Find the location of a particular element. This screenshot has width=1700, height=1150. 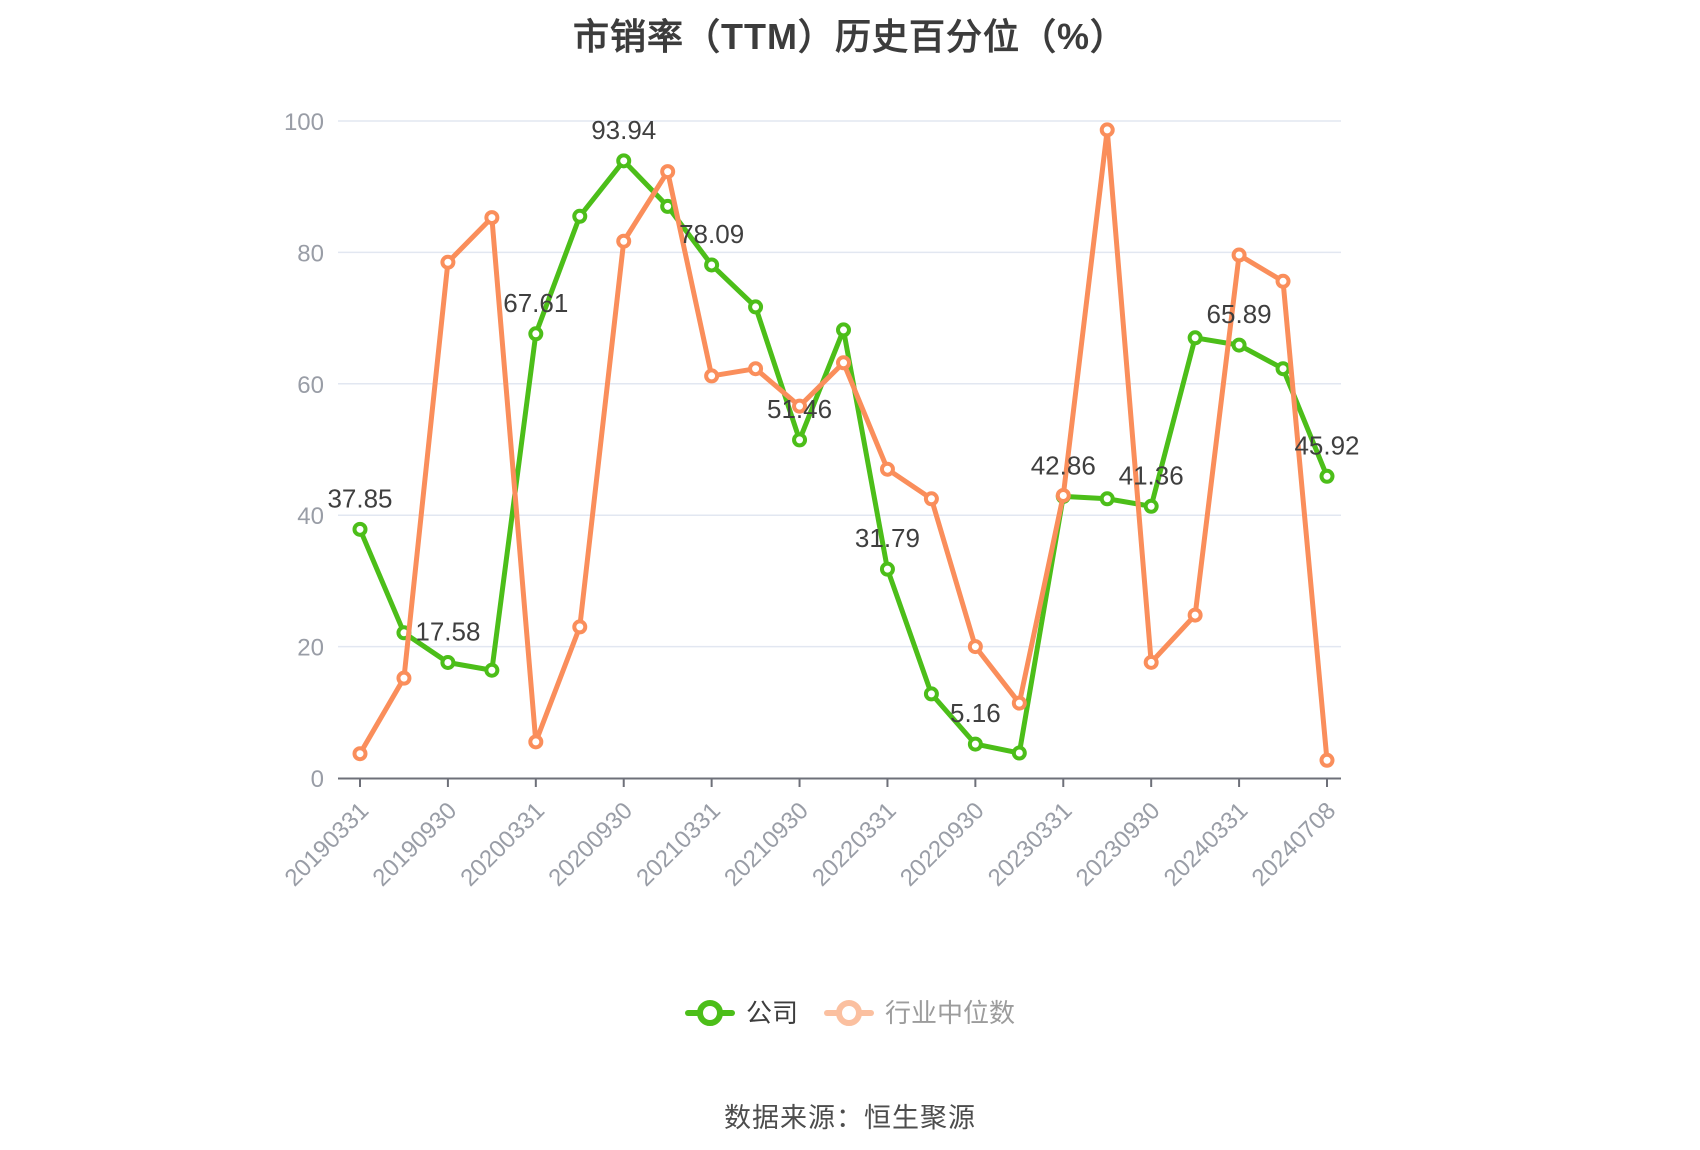

data-label: 5.16 is located at coordinates (975, 713).